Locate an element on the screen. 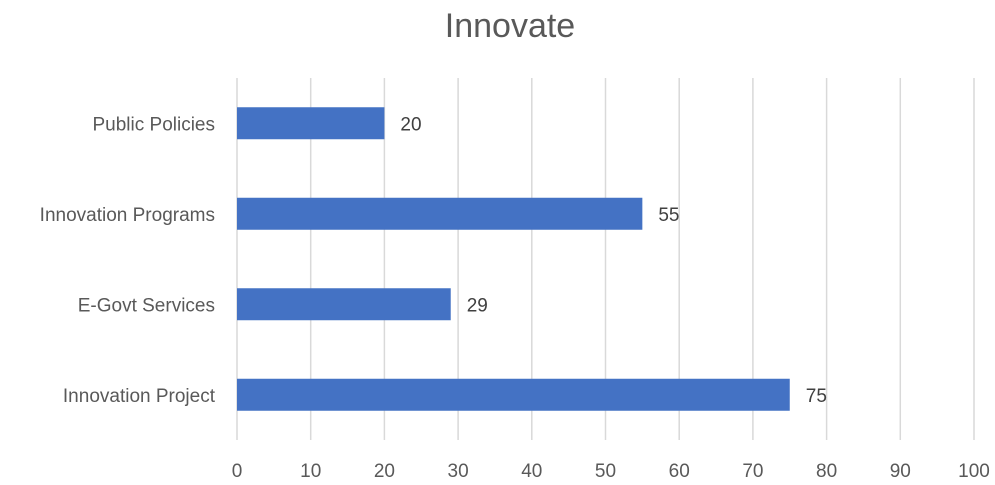 The image size is (995, 485). bar-innovation-programs is located at coordinates (440, 213).